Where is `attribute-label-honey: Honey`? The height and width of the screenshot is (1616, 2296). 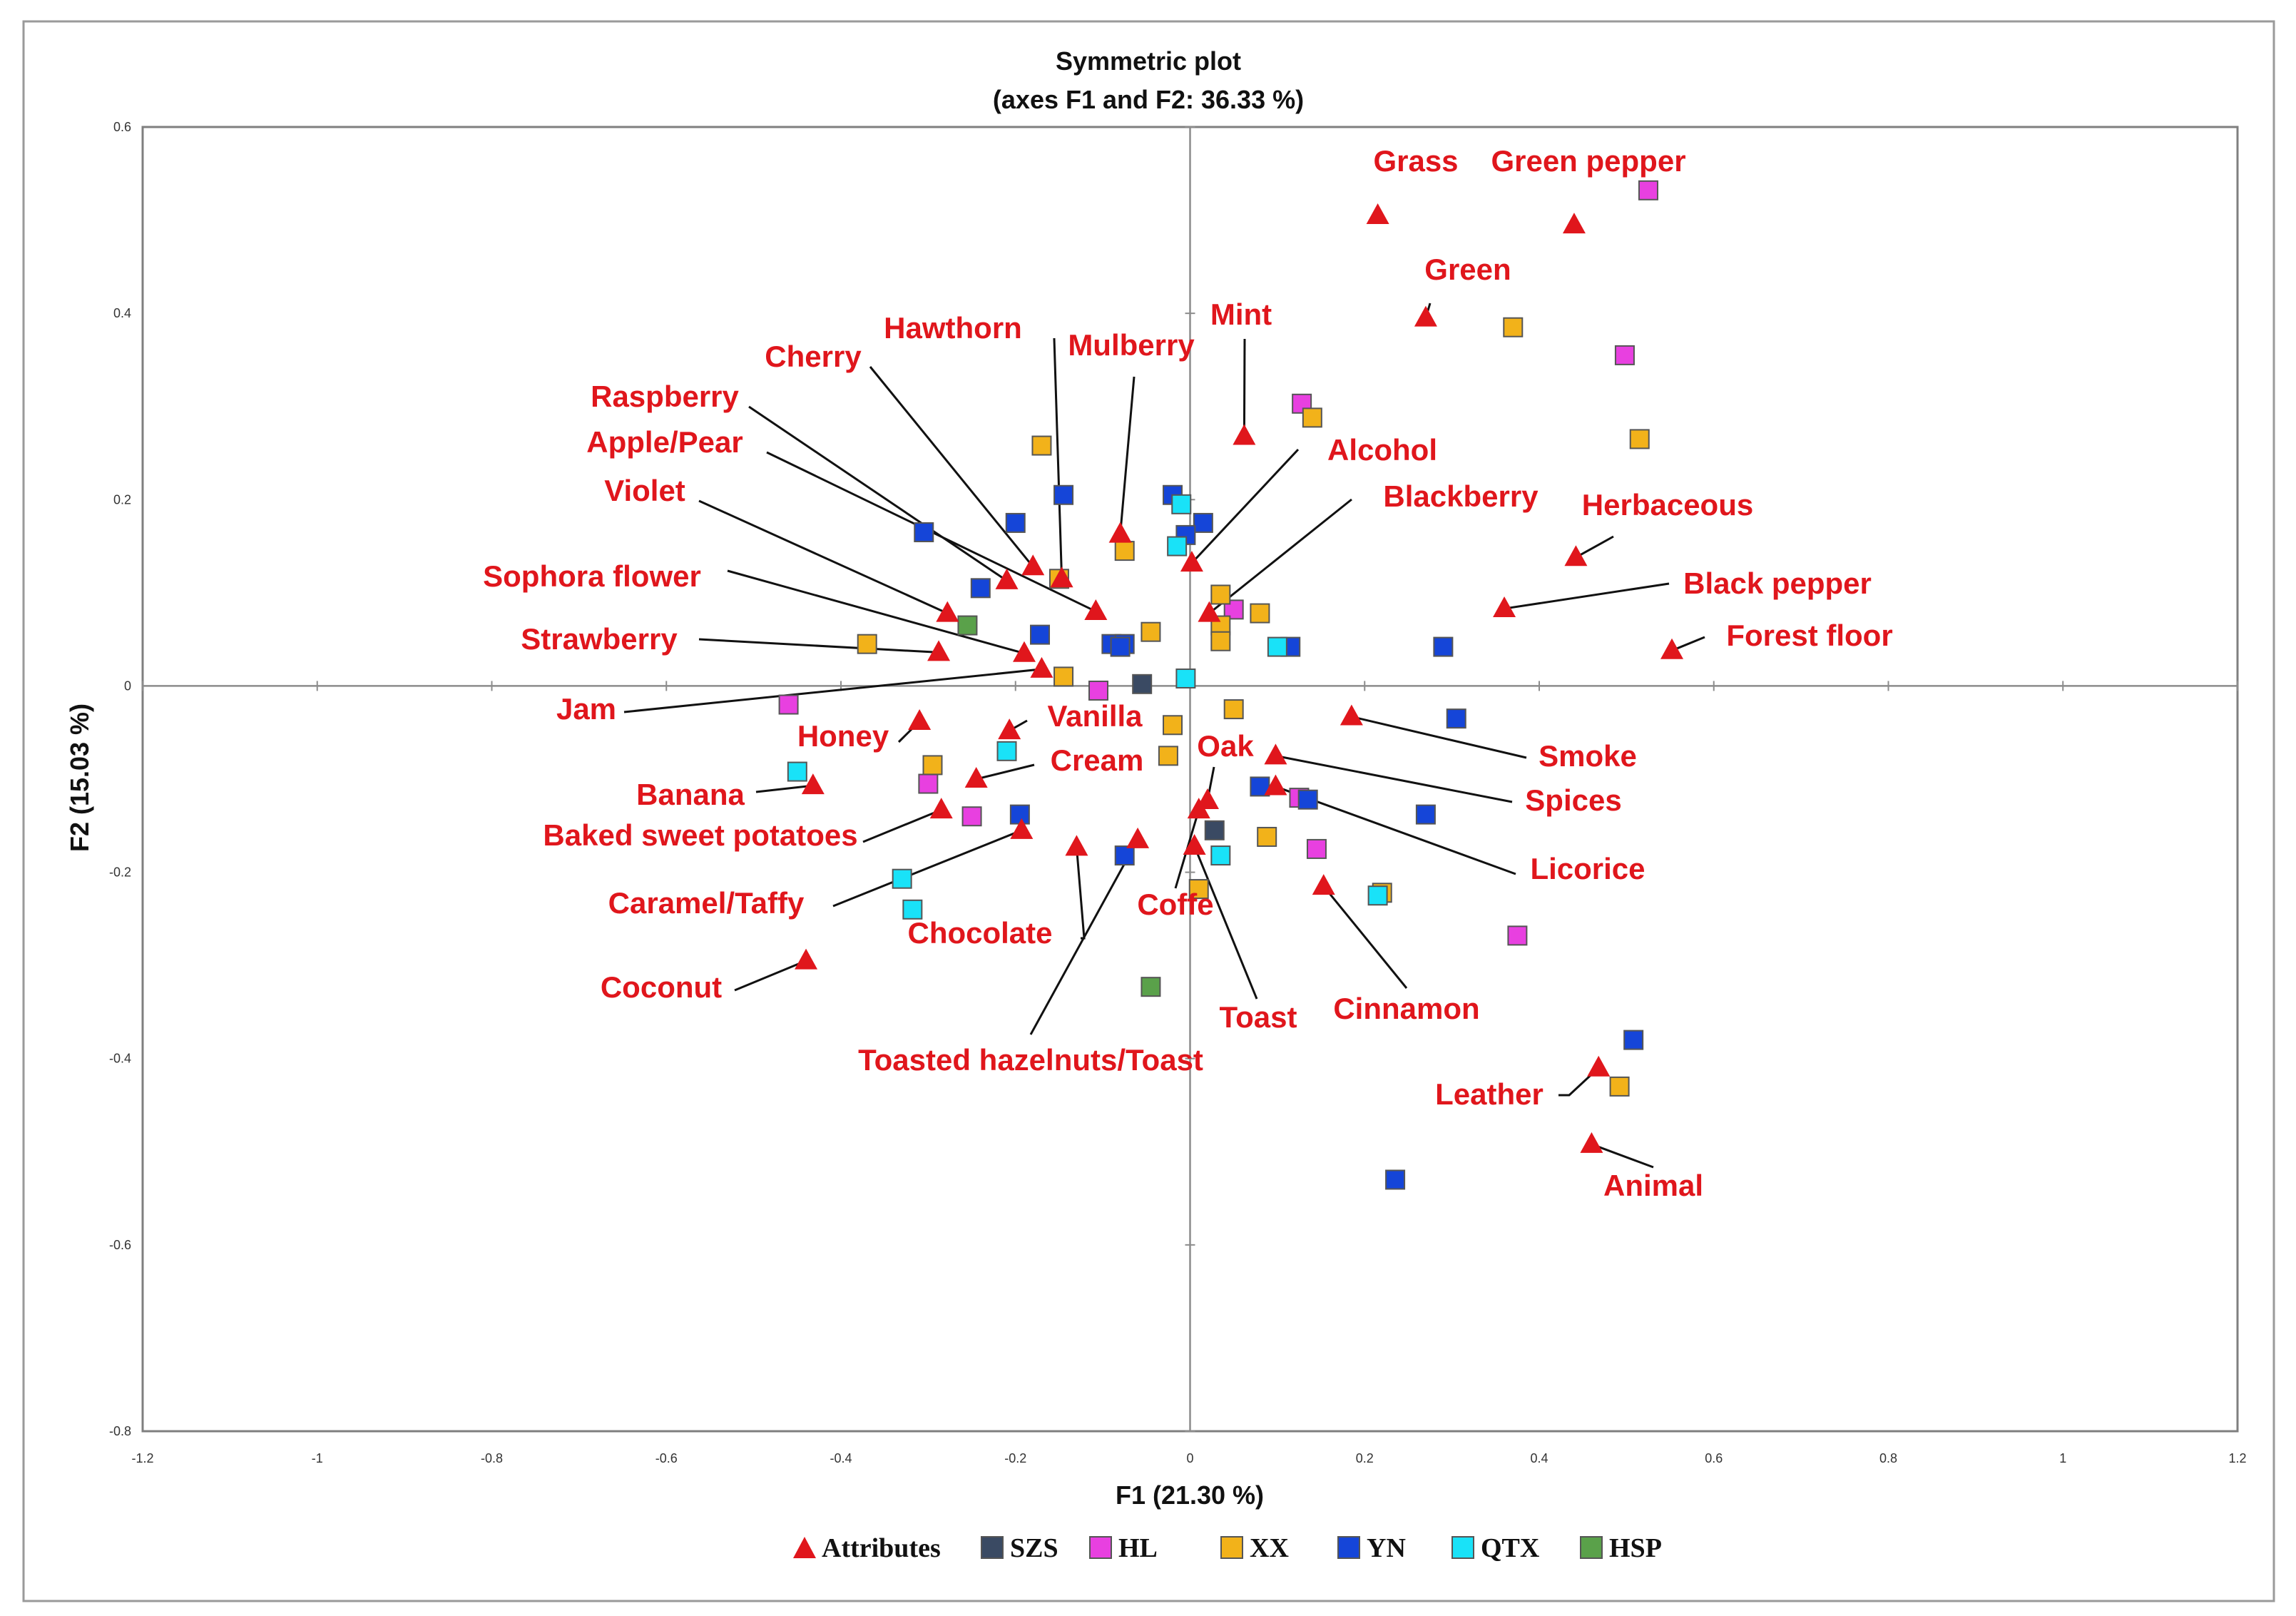
attribute-label-honey: Honey is located at coordinates (843, 736).